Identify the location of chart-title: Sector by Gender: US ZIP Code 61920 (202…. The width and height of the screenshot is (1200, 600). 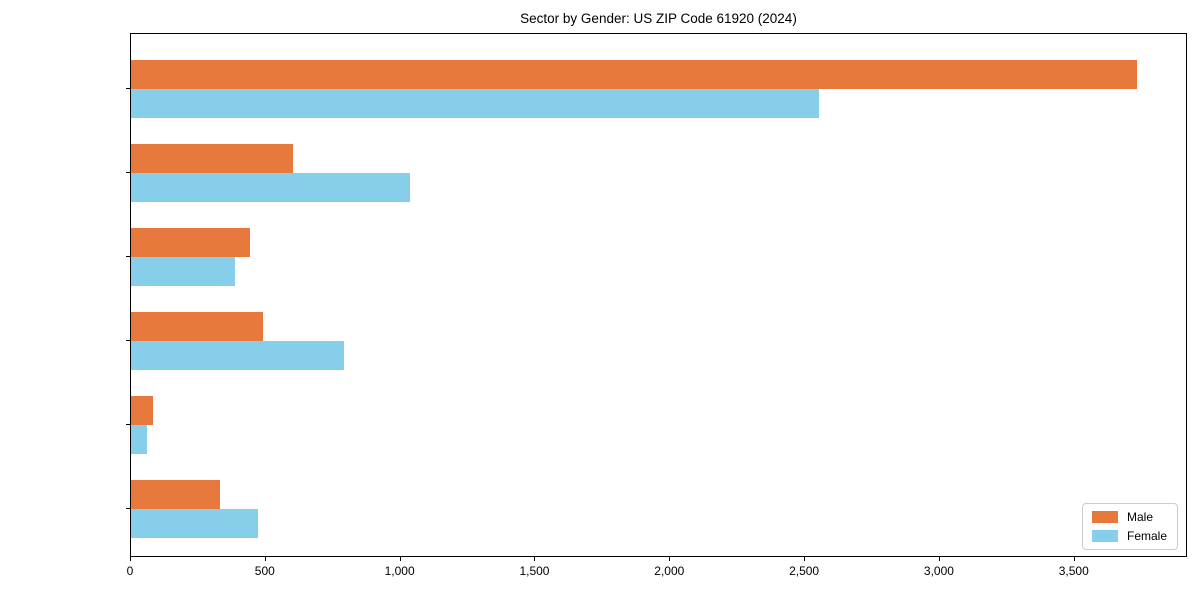
(658, 18).